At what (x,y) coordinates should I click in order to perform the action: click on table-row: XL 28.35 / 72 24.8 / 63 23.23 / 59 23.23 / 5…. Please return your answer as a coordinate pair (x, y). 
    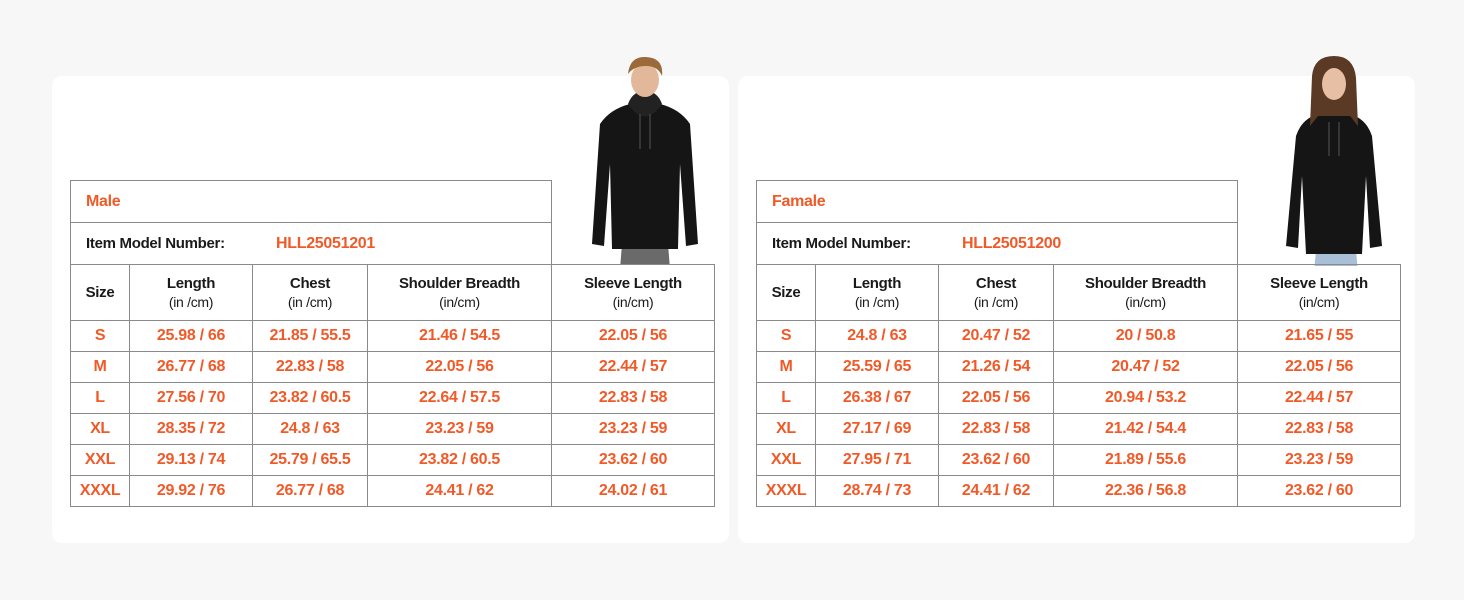
    Looking at the image, I should click on (392, 429).